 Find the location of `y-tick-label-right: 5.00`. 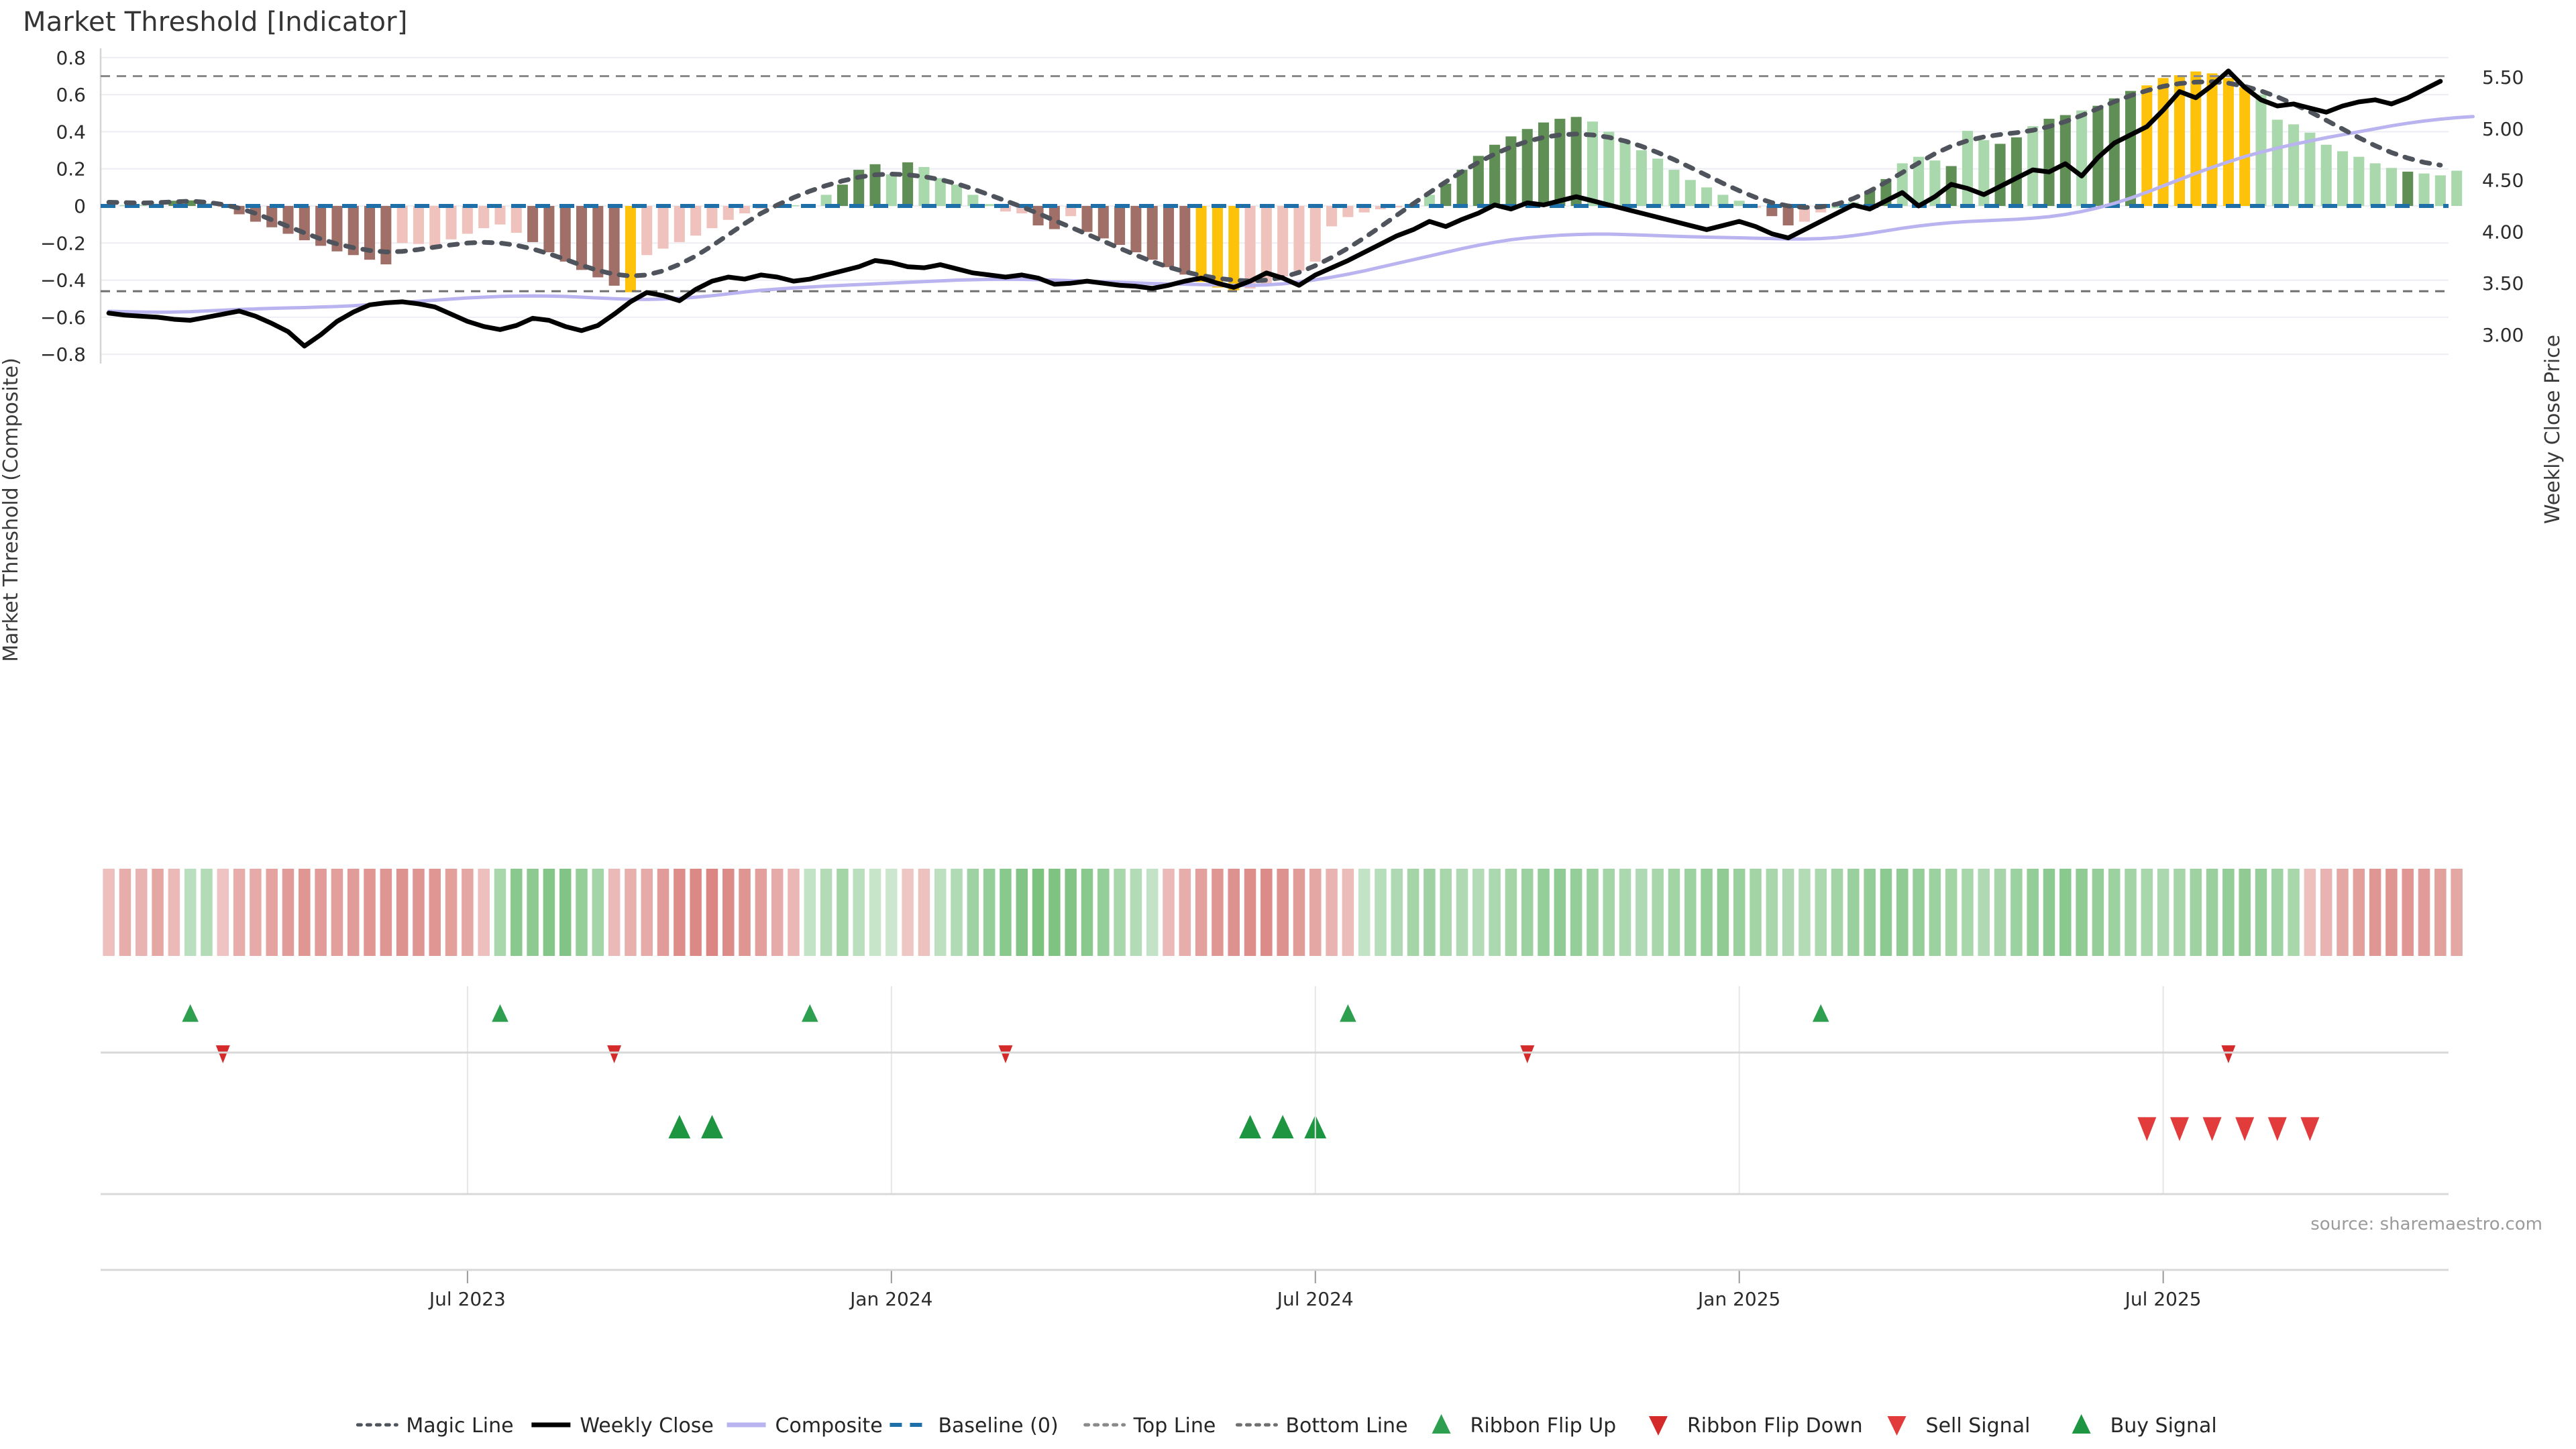

y-tick-label-right: 5.00 is located at coordinates (2503, 129).